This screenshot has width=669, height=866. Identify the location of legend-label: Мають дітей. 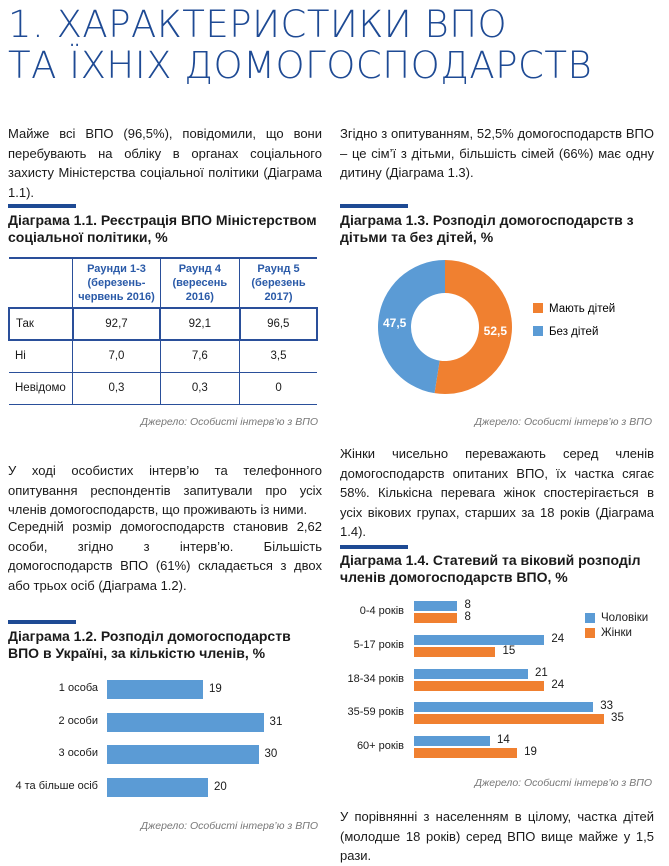
(582, 309).